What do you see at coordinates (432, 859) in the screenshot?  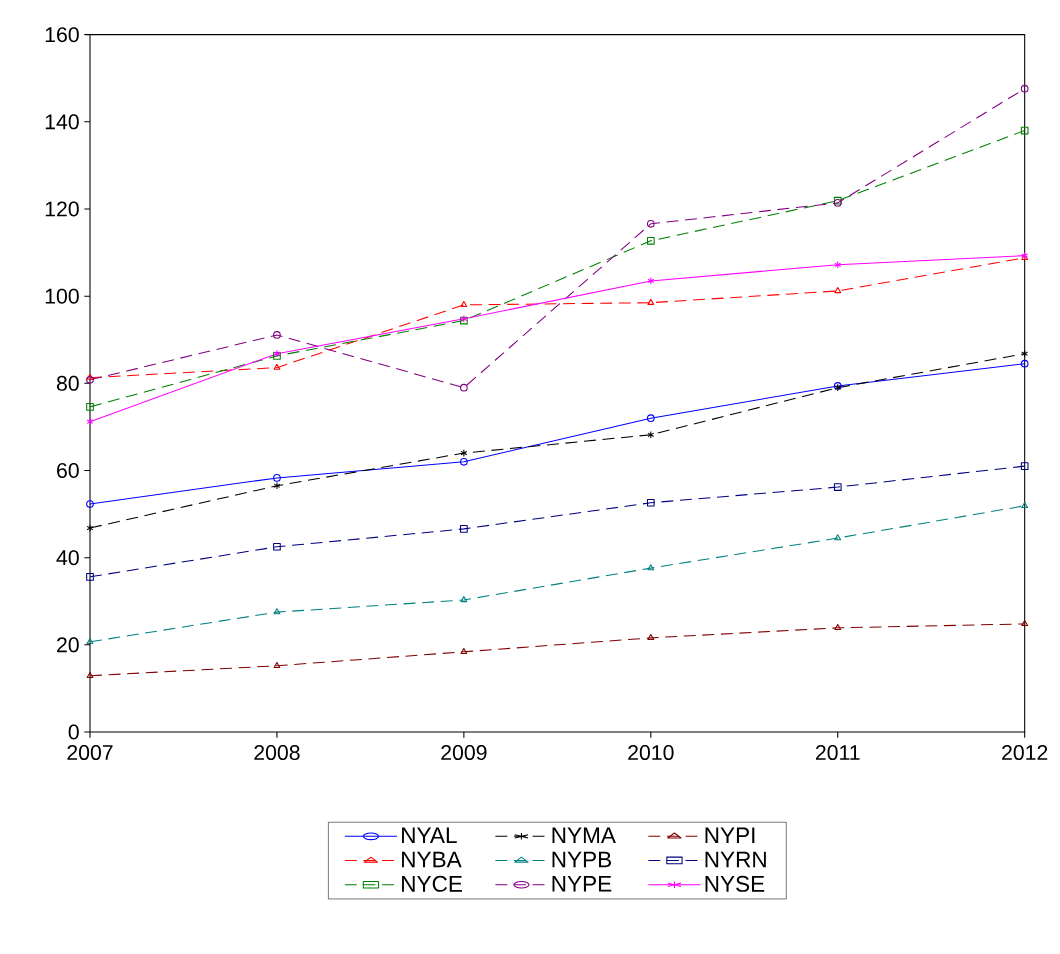 I see `legend-label: NYBA` at bounding box center [432, 859].